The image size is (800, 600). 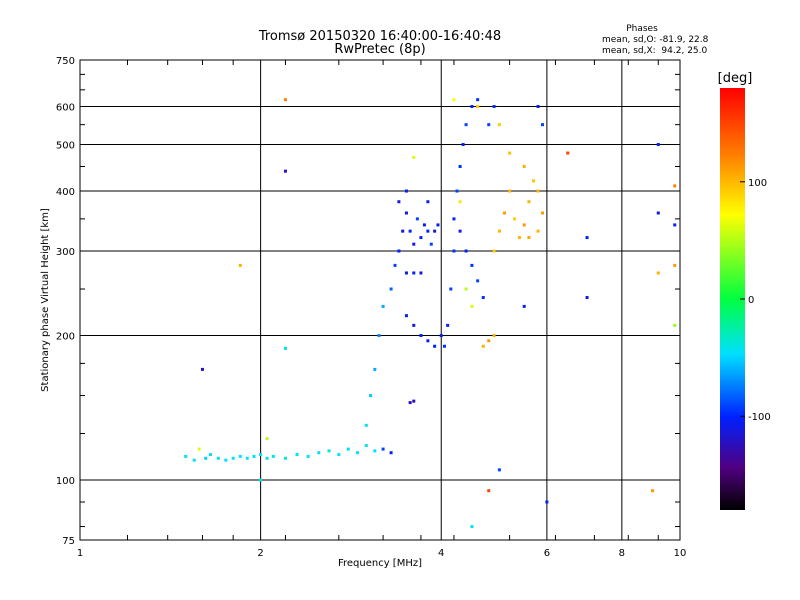 I want to click on colorbar-label: [deg], so click(x=735, y=78).